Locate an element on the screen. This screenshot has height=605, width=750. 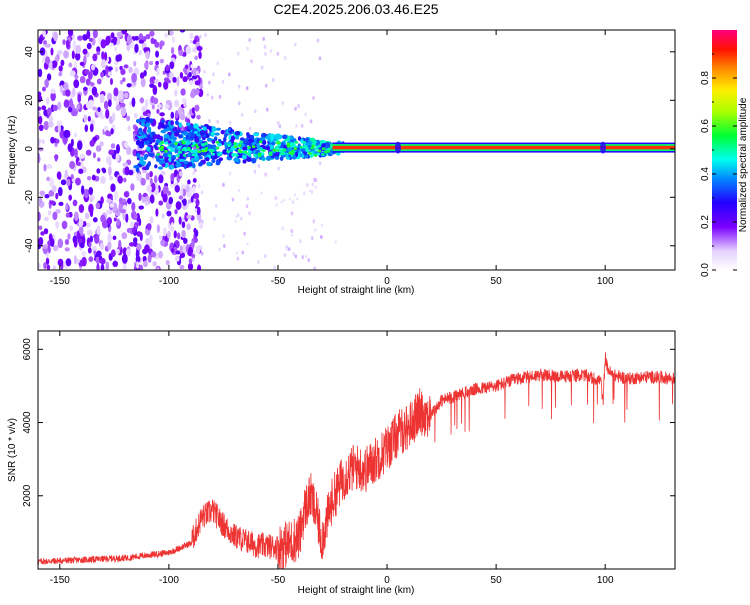
colorbar-label: Normalized spectral amplitude is located at coordinates (743, 164).